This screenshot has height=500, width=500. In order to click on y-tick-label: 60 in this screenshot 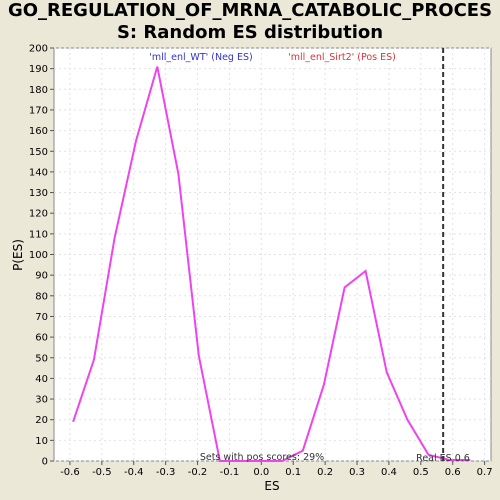, I will do `click(41, 338)`.